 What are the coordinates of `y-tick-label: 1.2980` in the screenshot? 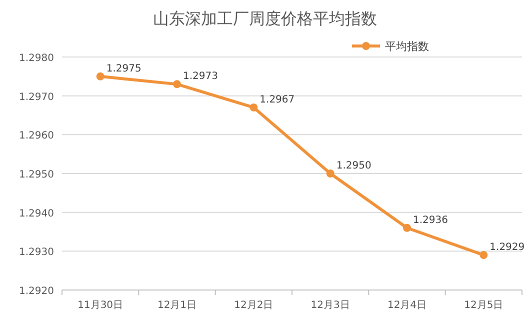 It's located at (36, 58).